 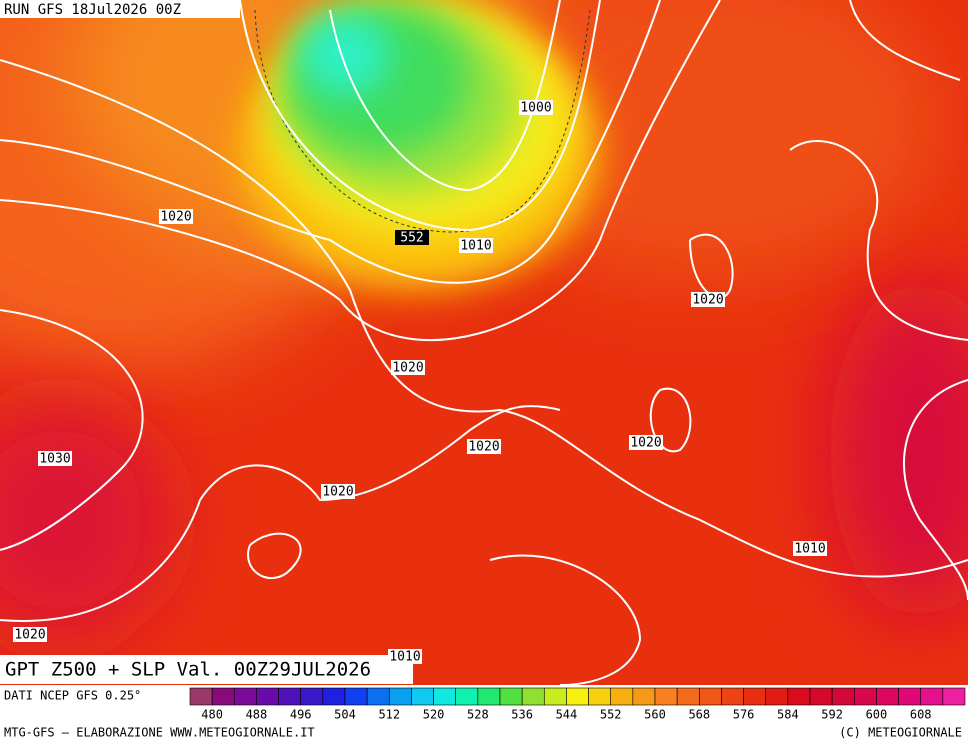 I want to click on scale-label: 528, so click(x=478, y=715).